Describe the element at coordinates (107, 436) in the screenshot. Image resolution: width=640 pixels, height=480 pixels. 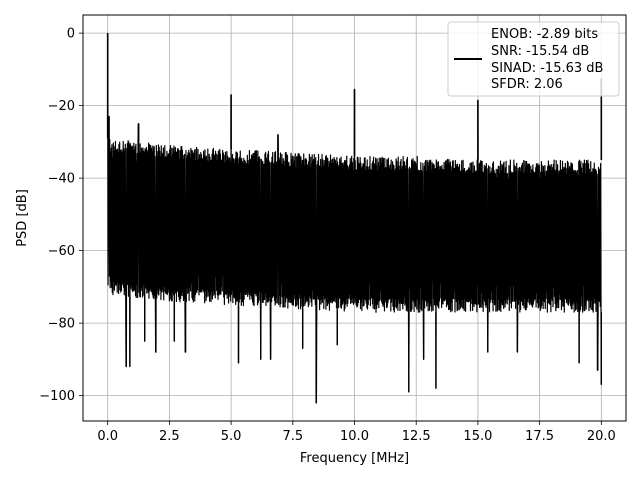
I see `x-tick-label: 0.0` at that location.